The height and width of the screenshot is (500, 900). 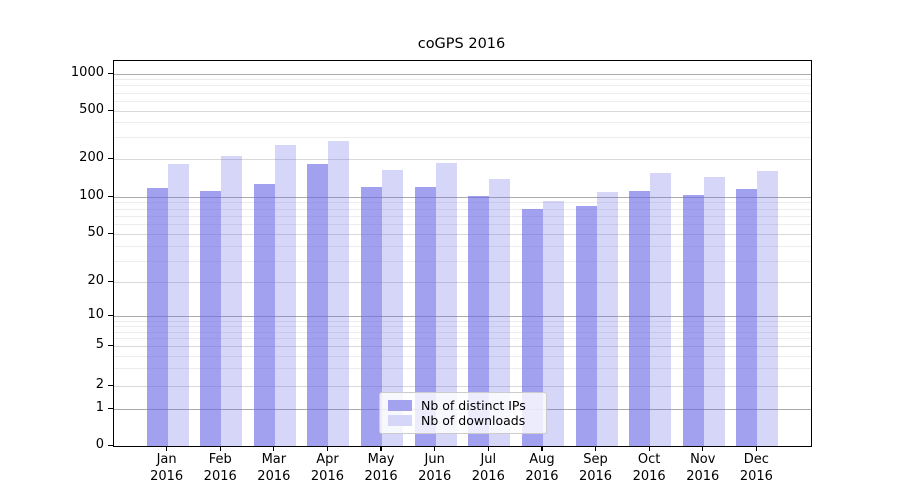 I want to click on bar-feb-distinct-ips, so click(x=211, y=318).